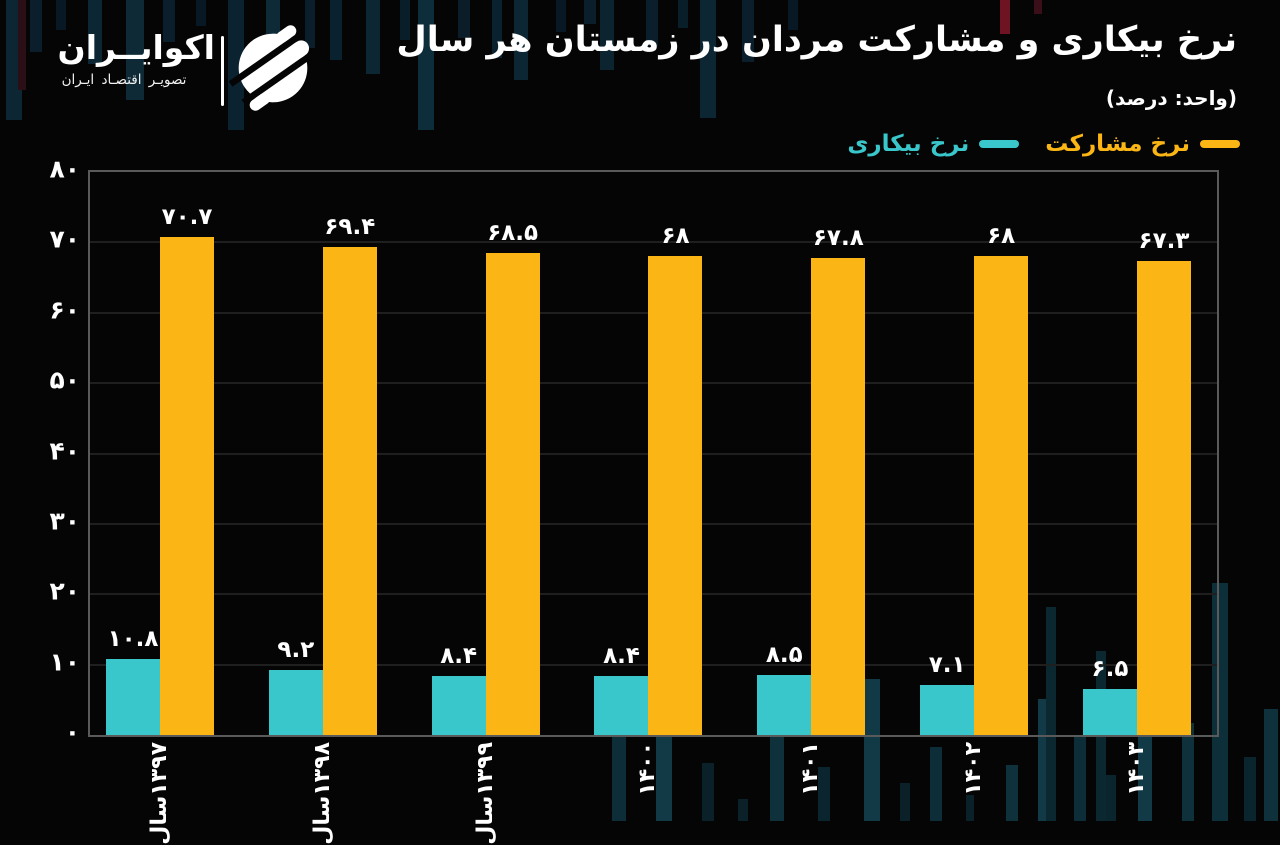 This screenshot has width=1280, height=845. What do you see at coordinates (187, 469) in the screenshot?
I see `participation-bar: ۷۰.۷` at bounding box center [187, 469].